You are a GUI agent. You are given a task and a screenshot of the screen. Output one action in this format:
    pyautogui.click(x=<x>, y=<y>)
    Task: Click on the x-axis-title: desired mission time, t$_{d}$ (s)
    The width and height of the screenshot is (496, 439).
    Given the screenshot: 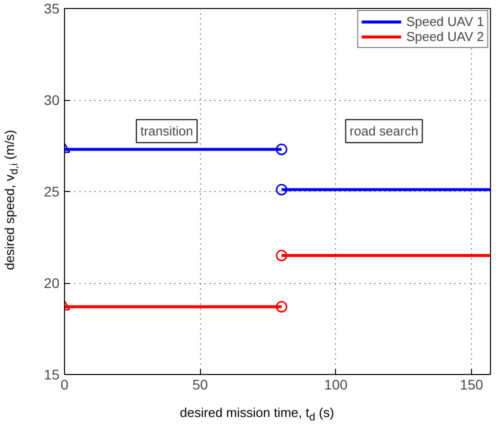 What is the action you would take?
    pyautogui.click(x=257, y=415)
    